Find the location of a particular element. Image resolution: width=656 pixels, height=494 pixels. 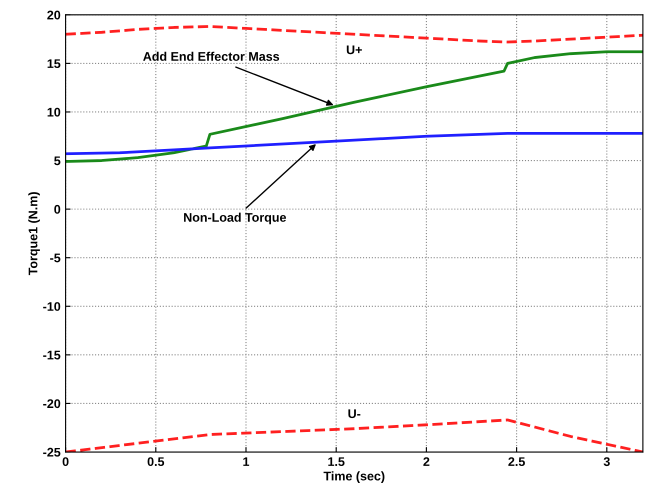

y-axis-title: Torque1 (N.m) is located at coordinates (34, 234).